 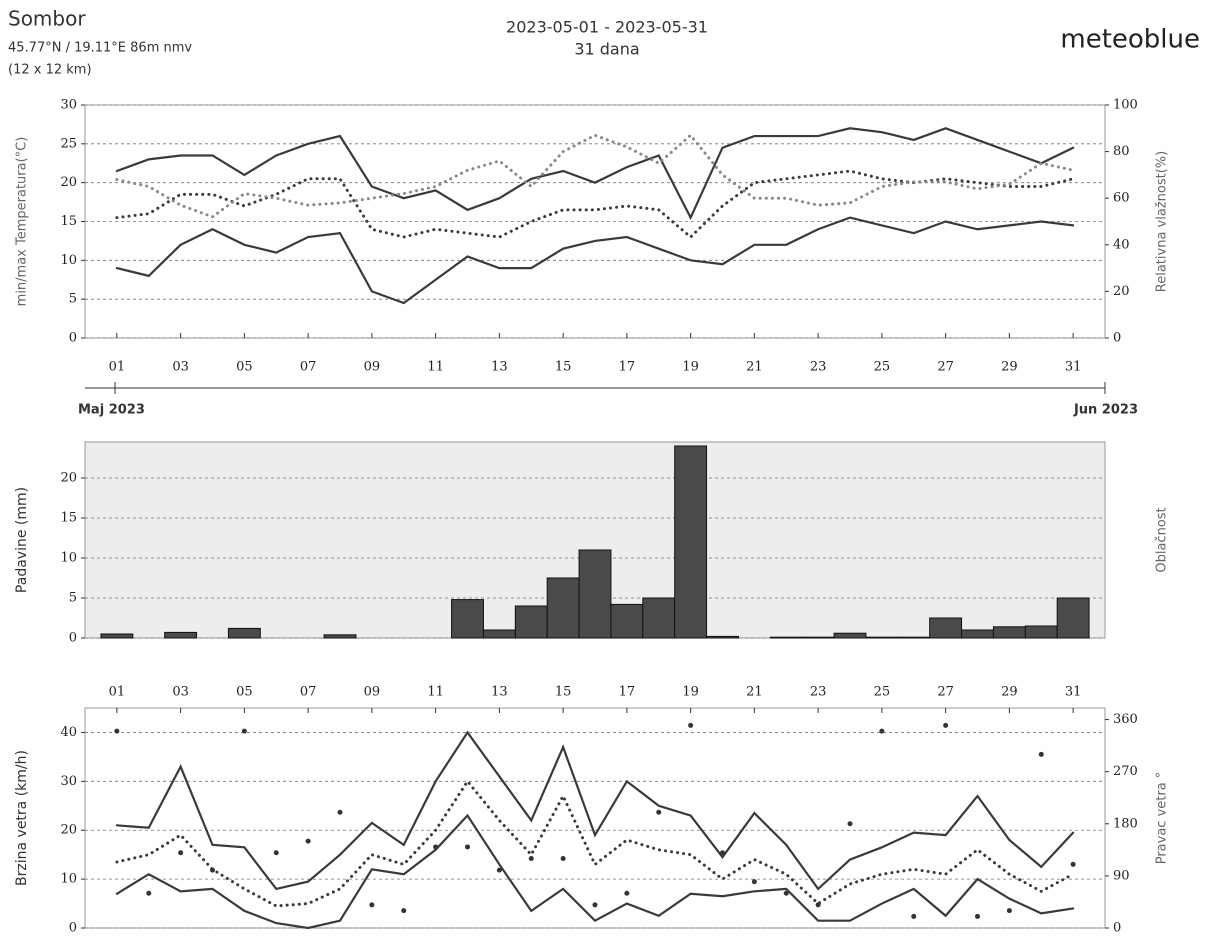 What do you see at coordinates (1073, 692) in the screenshot?
I see `x-tick-label: 31` at bounding box center [1073, 692].